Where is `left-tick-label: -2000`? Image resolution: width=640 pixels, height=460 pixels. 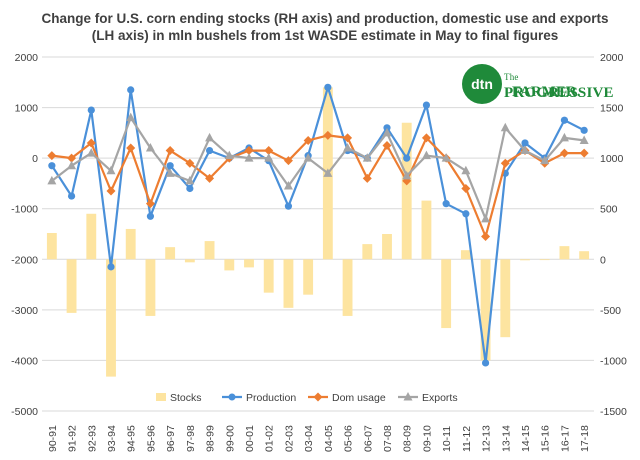
left-tick-label: -2000 is located at coordinates (24, 260).